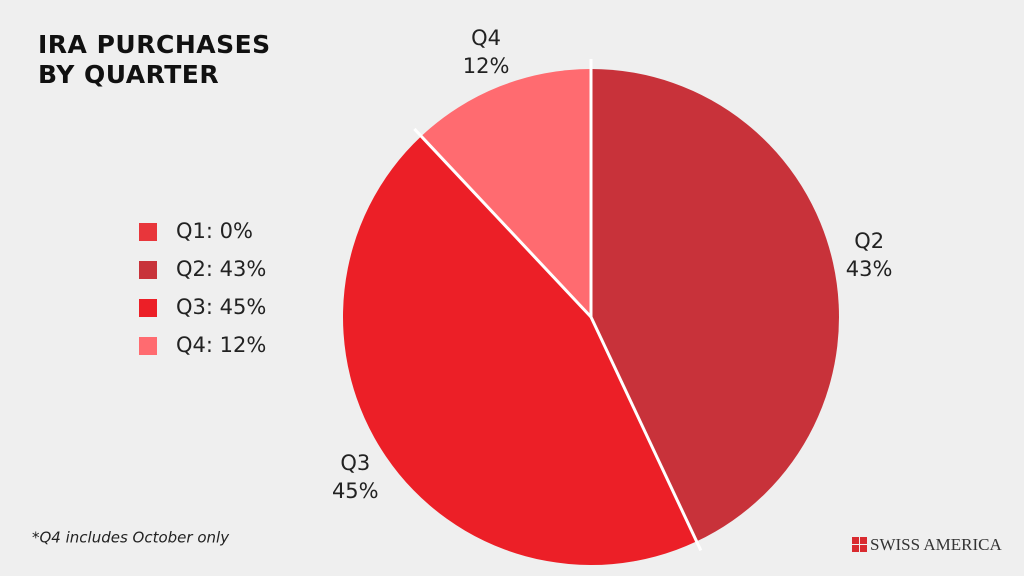  What do you see at coordinates (486, 66) in the screenshot?
I see `slice-value-label: 12%` at bounding box center [486, 66].